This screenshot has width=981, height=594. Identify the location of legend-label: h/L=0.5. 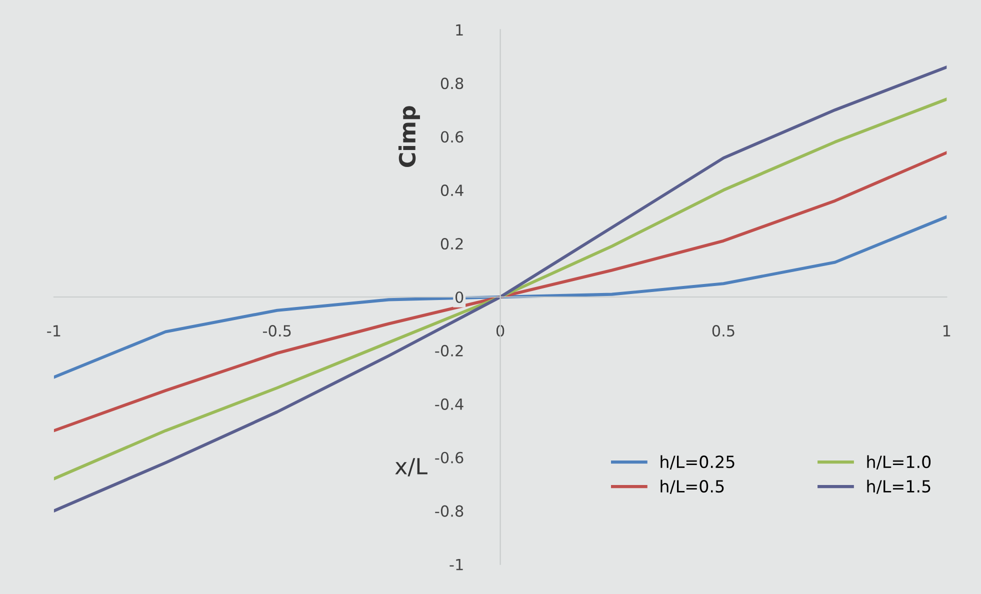
(692, 487).